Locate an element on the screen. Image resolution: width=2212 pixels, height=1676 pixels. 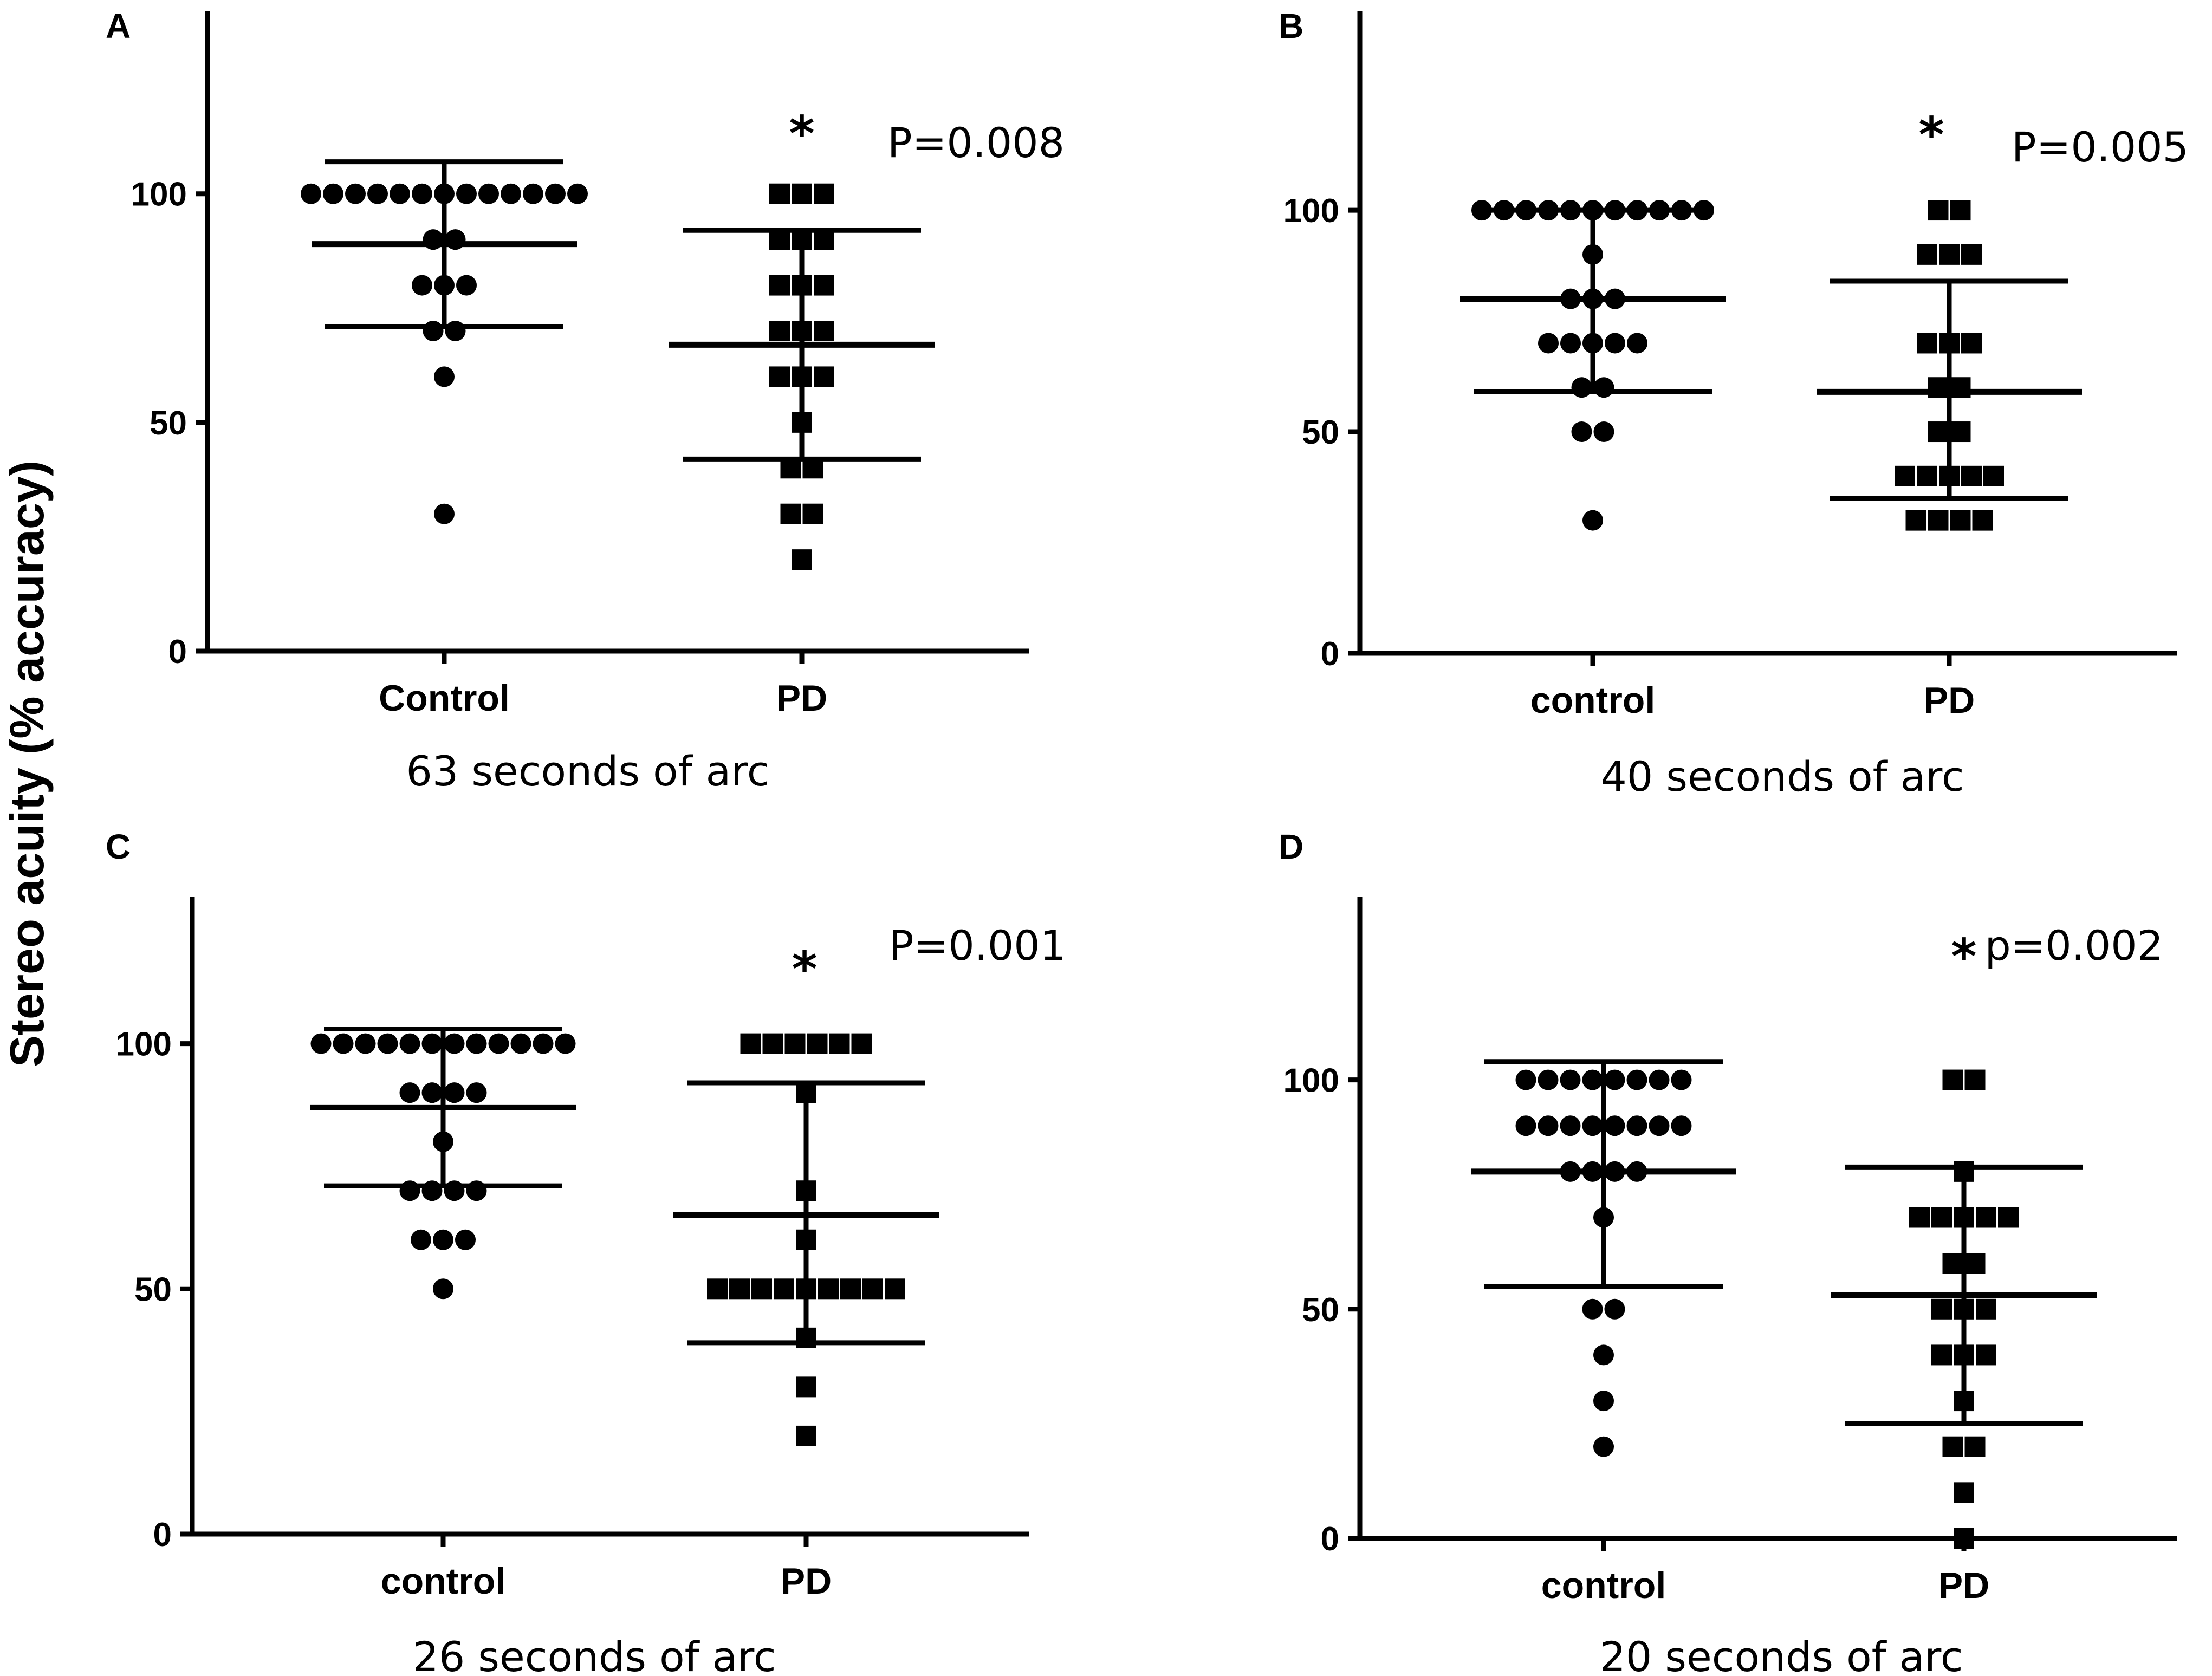
p-value: P=0.001 is located at coordinates (977, 945).